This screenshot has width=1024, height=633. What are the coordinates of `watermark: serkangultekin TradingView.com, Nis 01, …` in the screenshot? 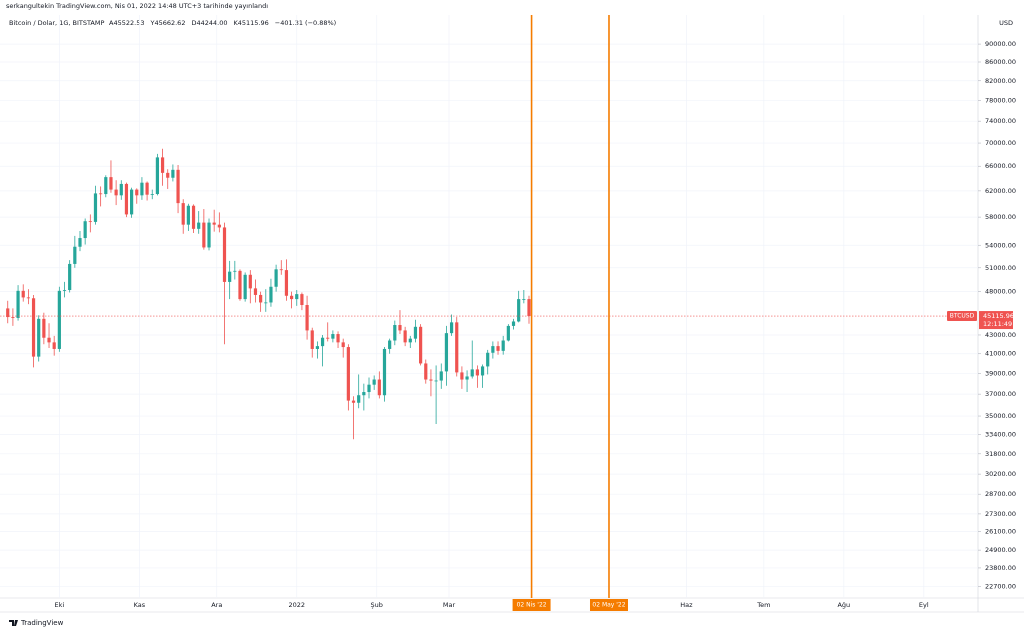 It's located at (137, 6).